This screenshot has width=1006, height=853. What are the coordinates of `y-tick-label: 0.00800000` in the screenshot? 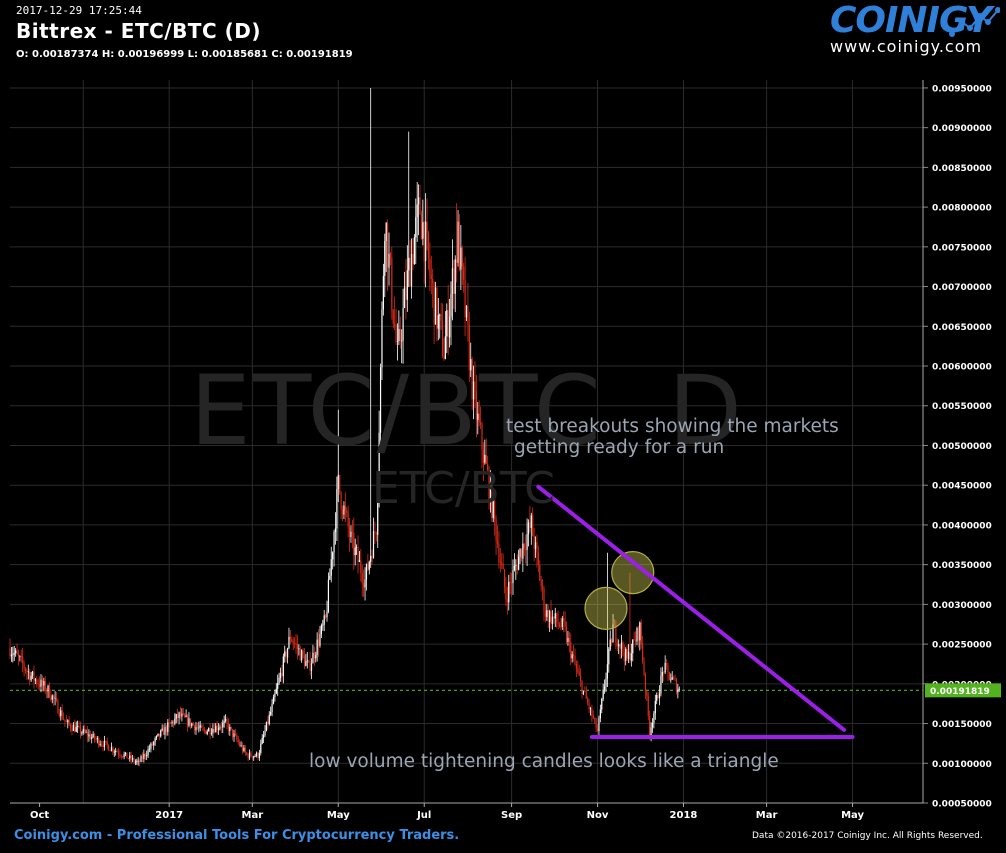 It's located at (962, 209).